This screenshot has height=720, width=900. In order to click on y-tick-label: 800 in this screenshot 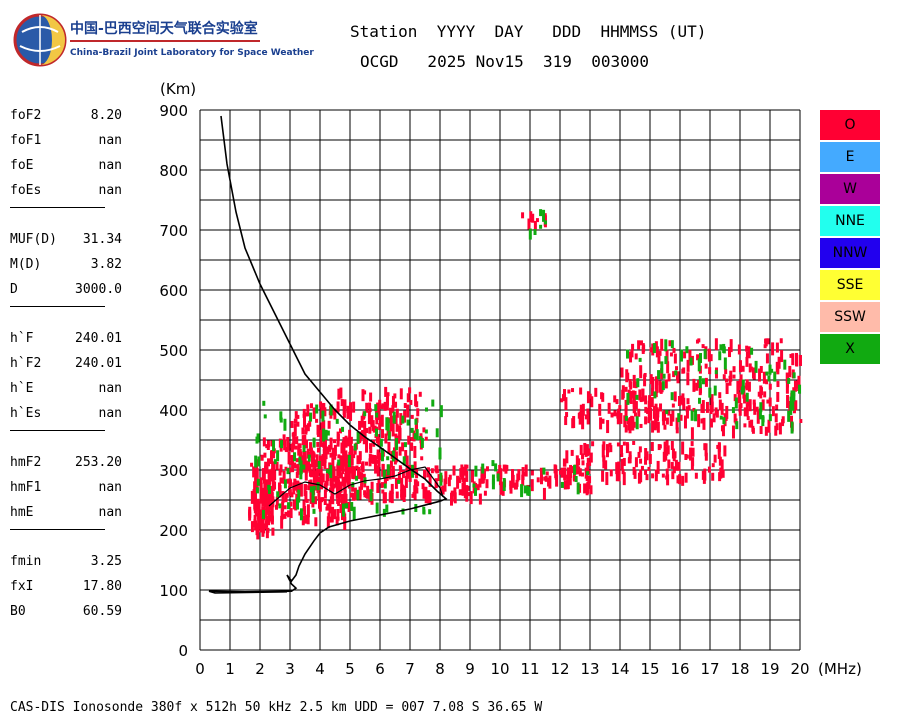, I will do `click(173, 171)`.